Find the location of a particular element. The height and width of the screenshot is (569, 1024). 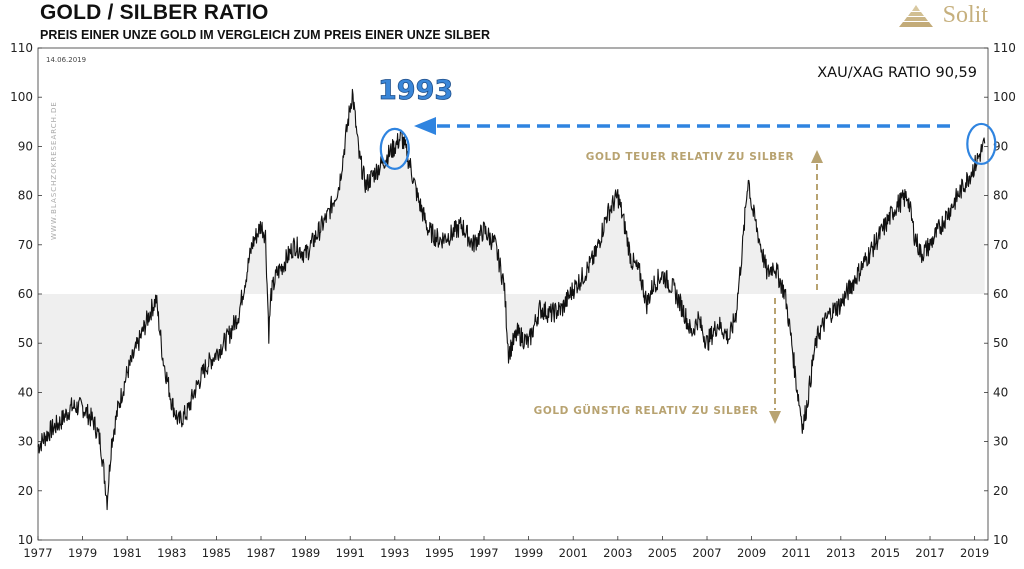

y-tick-label-left: 110 is located at coordinates (21, 48).